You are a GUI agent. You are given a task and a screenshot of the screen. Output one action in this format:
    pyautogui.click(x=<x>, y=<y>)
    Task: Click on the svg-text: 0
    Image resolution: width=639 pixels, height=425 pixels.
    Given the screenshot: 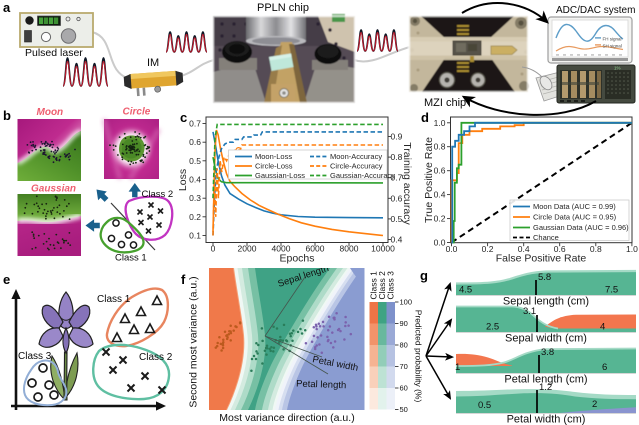 What is the action you would take?
    pyautogui.click(x=213, y=249)
    